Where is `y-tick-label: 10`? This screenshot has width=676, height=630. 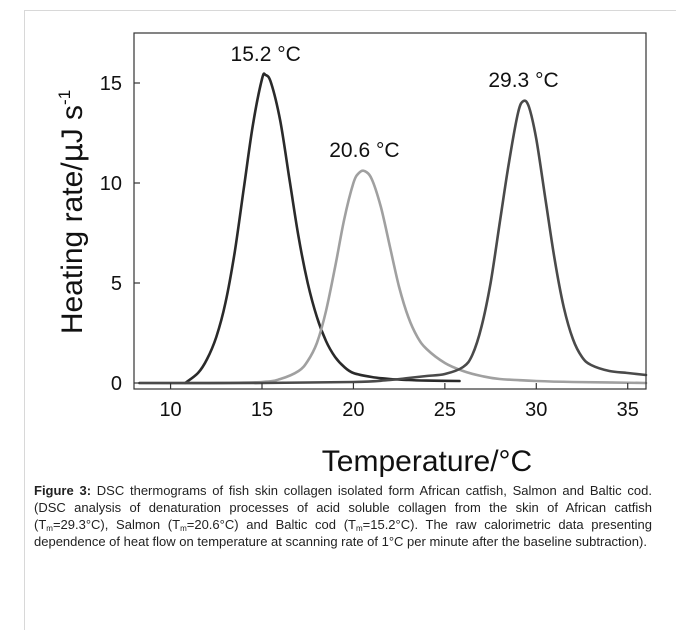 y-tick-label: 10 is located at coordinates (111, 184).